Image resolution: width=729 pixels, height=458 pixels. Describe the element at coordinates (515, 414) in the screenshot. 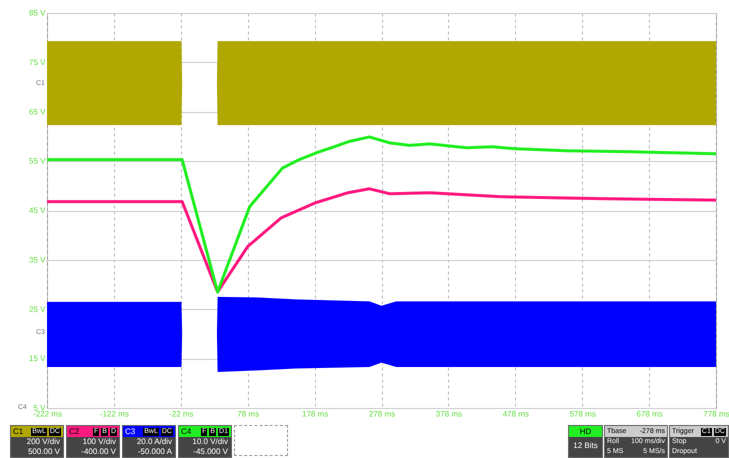

I see `x-tick-label: 478 ms` at that location.